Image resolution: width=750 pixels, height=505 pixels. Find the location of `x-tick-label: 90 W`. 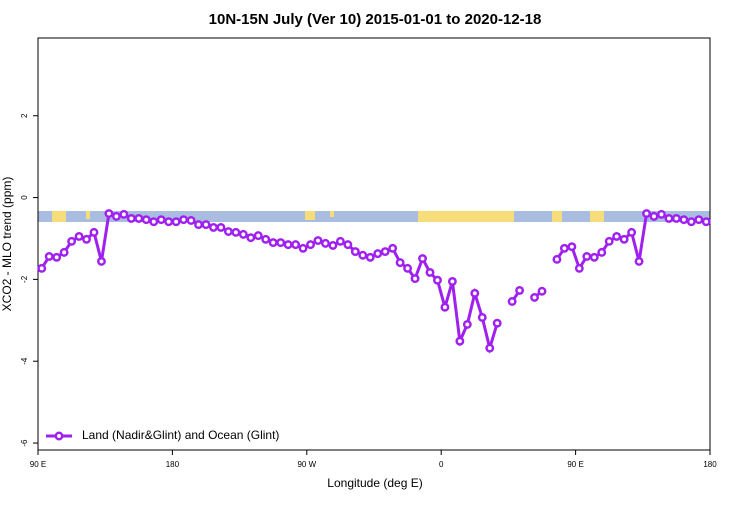

x-tick-label: 90 W is located at coordinates (306, 464).